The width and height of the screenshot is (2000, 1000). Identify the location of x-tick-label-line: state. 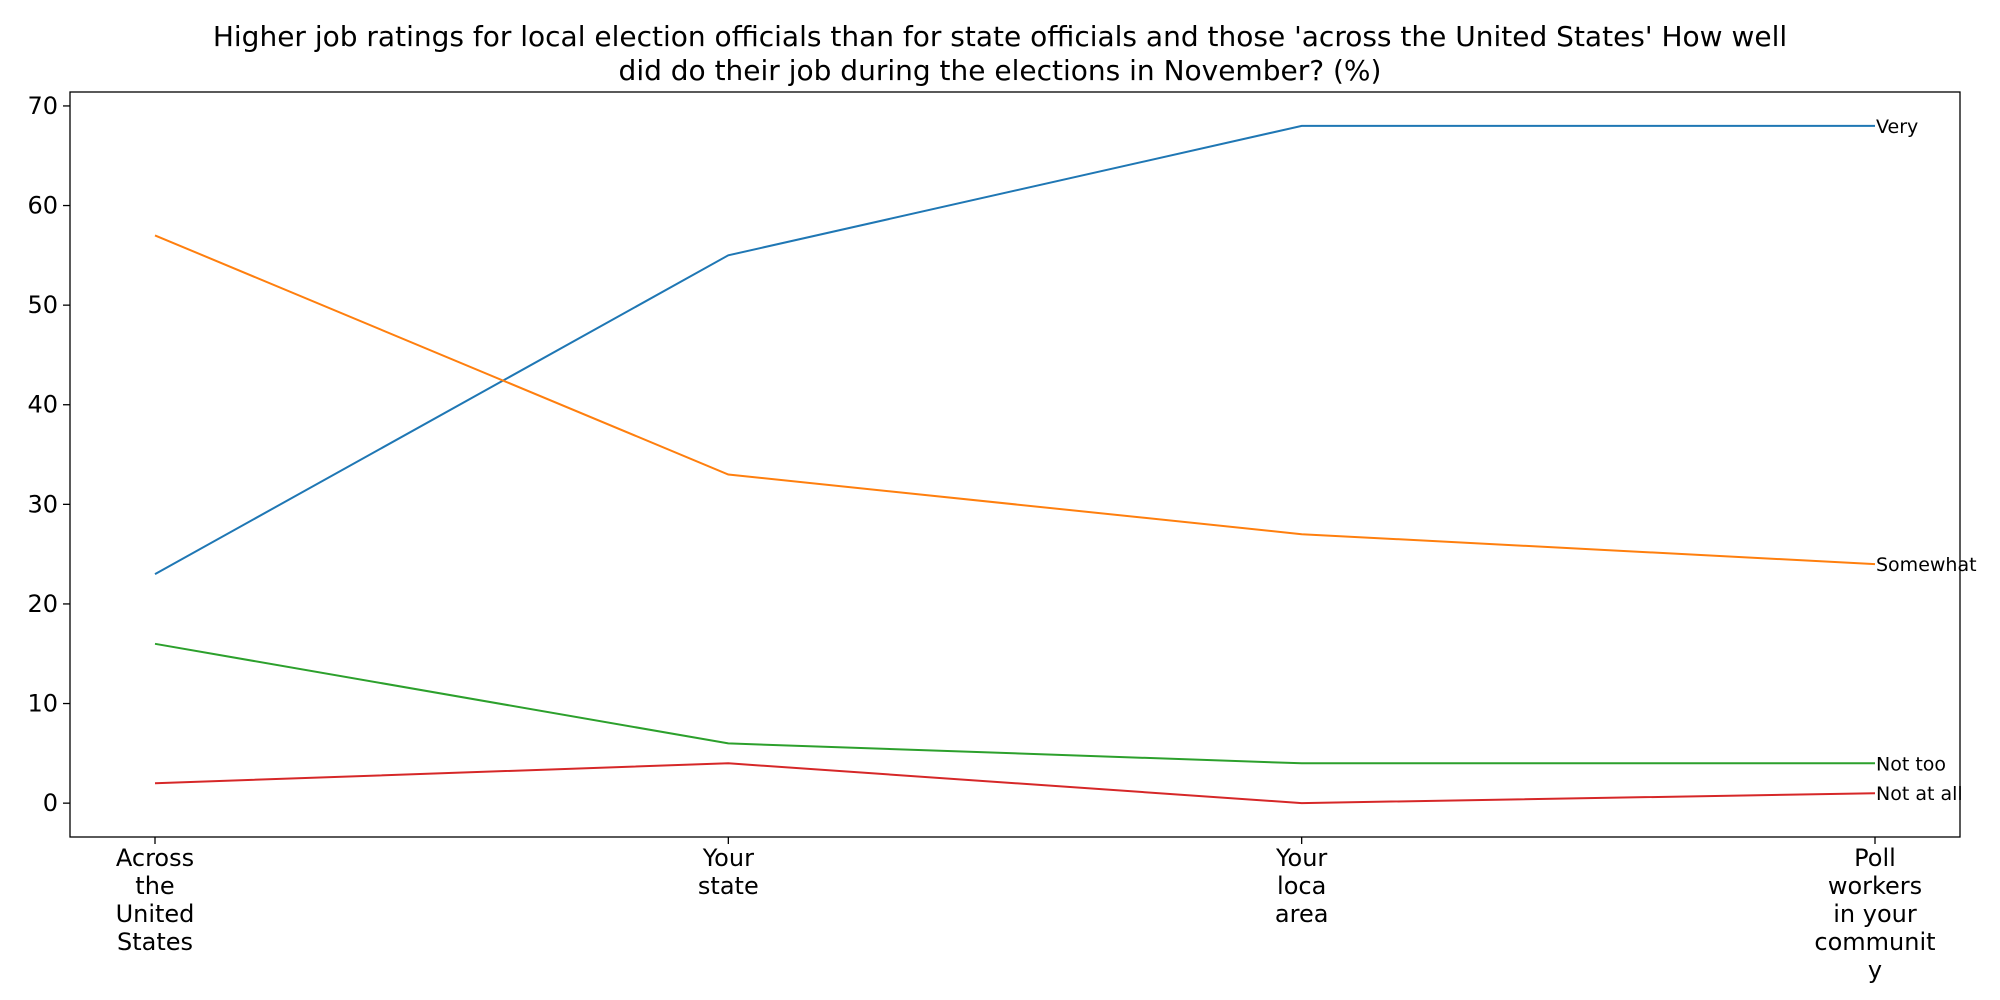
(728, 886).